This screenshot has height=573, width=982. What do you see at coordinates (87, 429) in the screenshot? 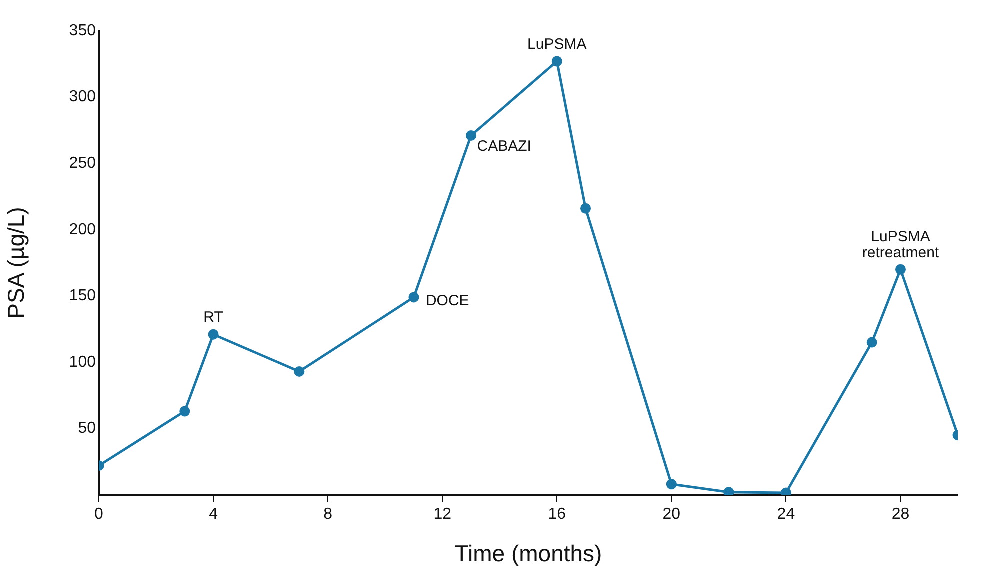
I see `y-tick-label: 50` at bounding box center [87, 429].